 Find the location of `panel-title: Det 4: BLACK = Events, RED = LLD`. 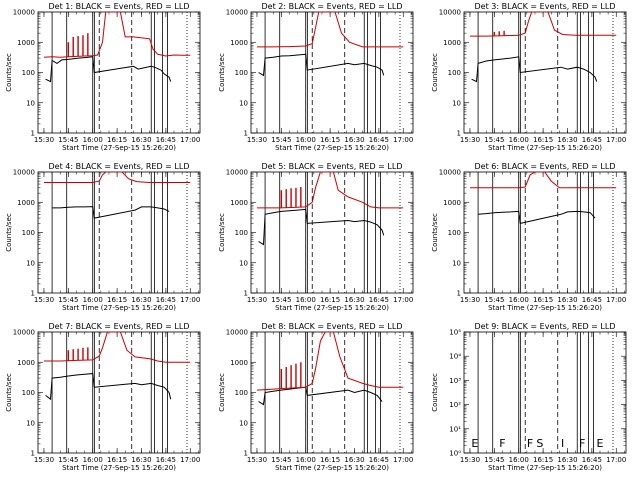

panel-title: Det 4: BLACK = Events, RED = LLD is located at coordinates (119, 166).